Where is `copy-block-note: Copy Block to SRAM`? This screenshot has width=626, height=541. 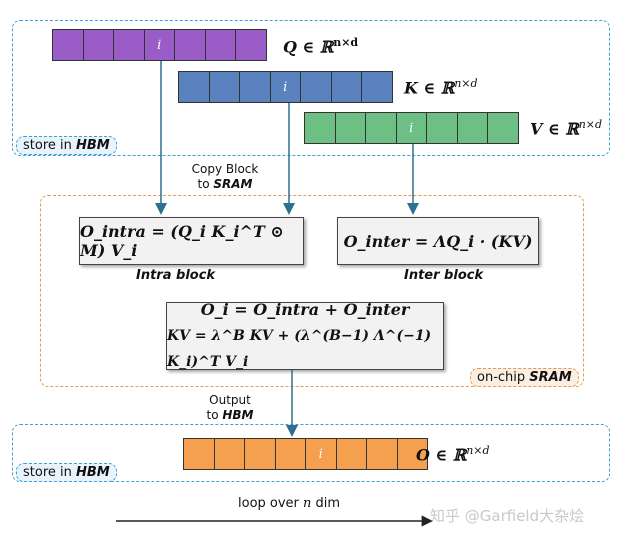
copy-block-note: Copy Block to SRAM is located at coordinates (225, 177).